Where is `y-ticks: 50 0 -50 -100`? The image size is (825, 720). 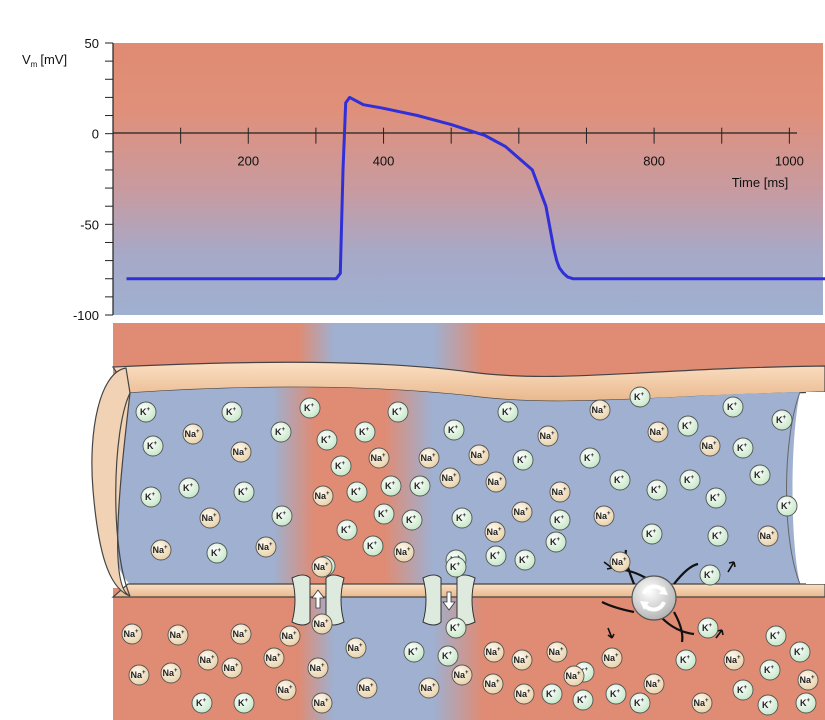
y-ticks: 50 0 -50 -100 is located at coordinates (93, 179).